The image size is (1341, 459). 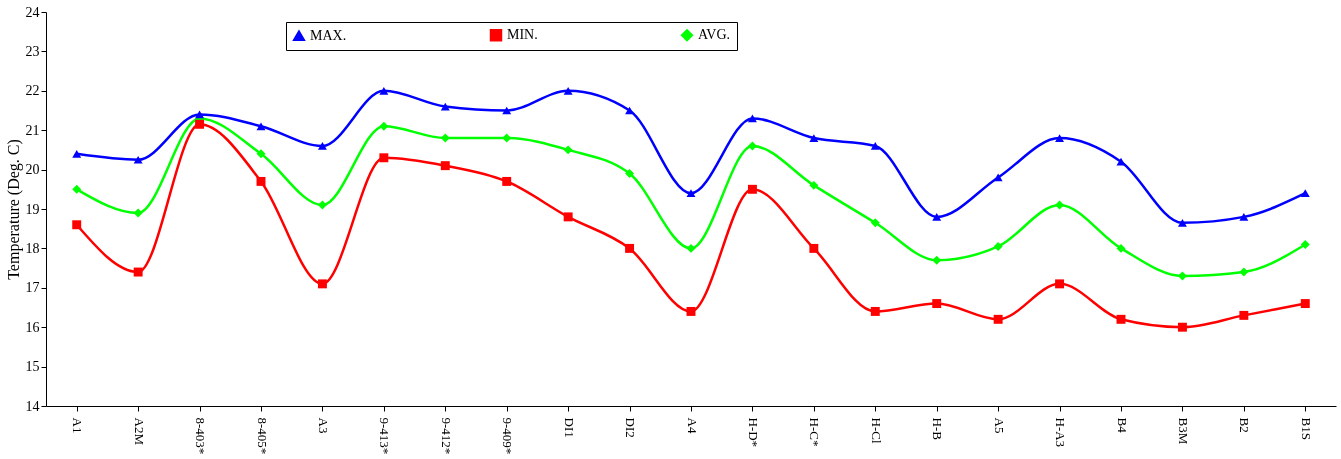 I want to click on x-tick-label: H-D*, so click(x=753, y=432).